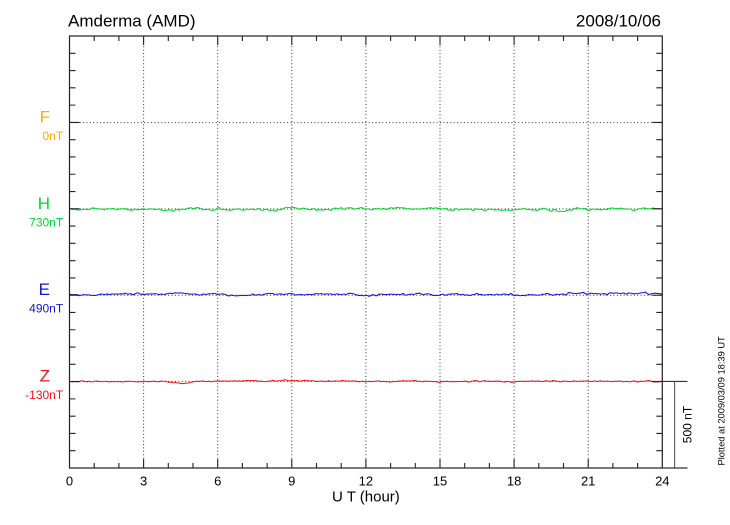  I want to click on svg-text: E, so click(44, 289).